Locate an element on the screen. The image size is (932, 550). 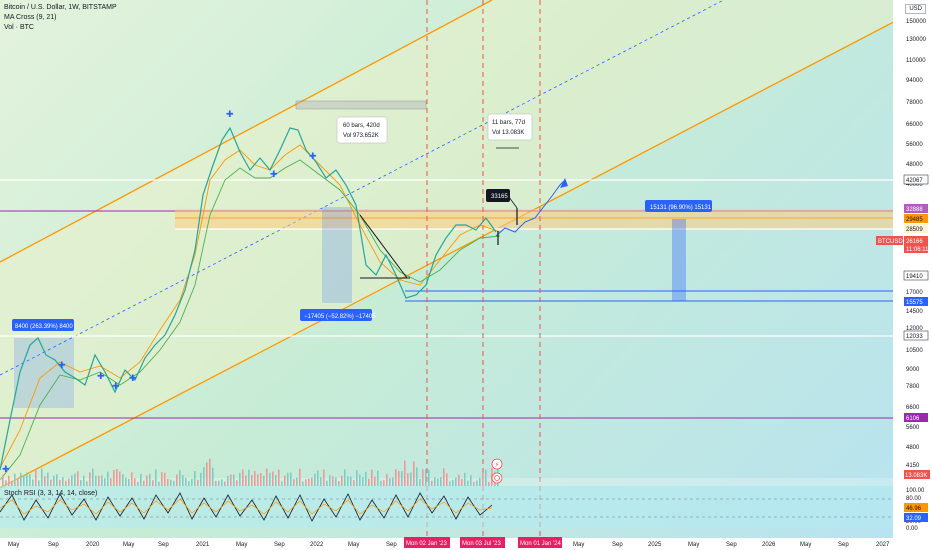
range-callout-right: 11 bars, 77d Vol 13.083K is located at coordinates (510, 127).